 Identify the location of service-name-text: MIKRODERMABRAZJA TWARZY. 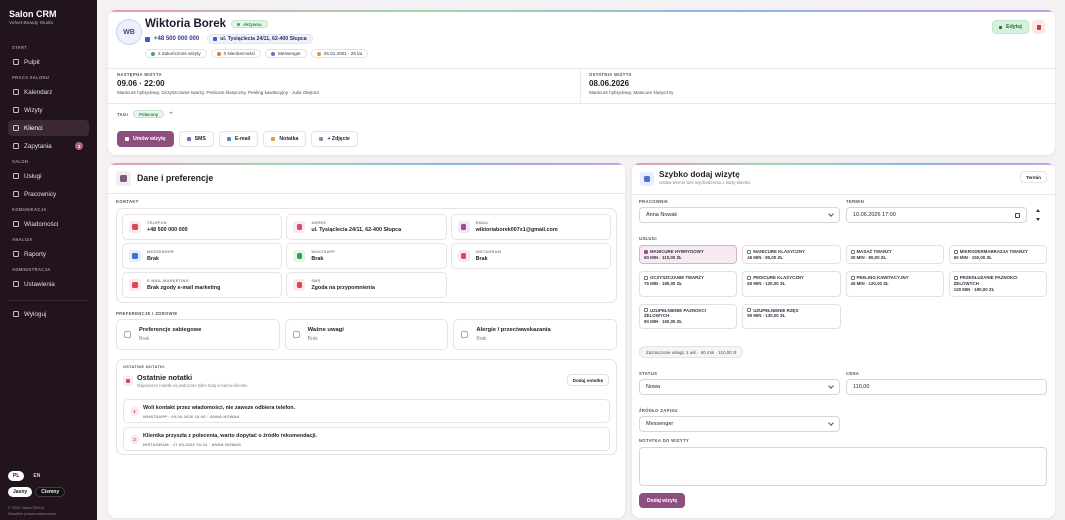
(993, 251).